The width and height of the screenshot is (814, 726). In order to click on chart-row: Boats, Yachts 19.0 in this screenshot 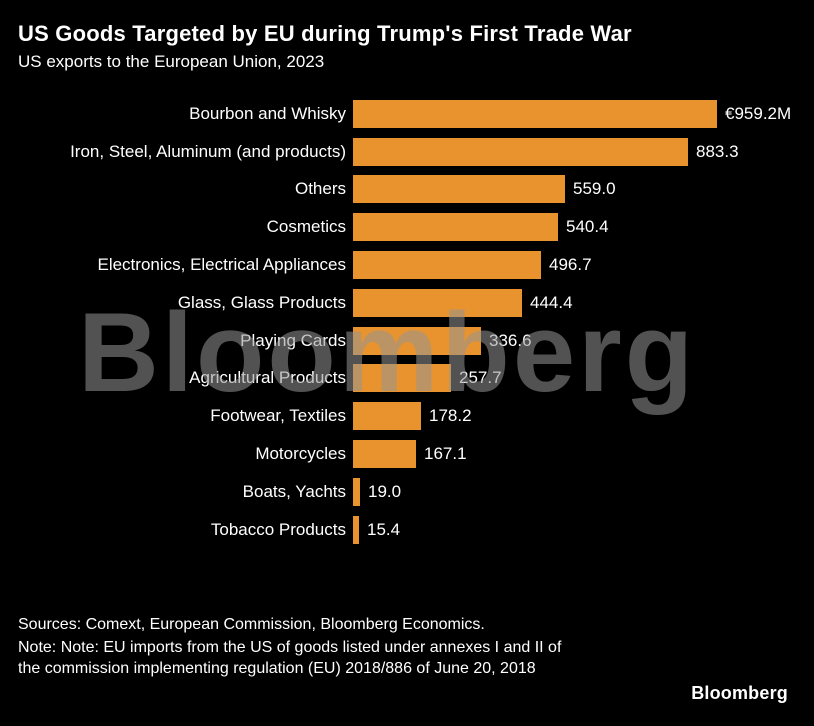, I will do `click(416, 492)`.